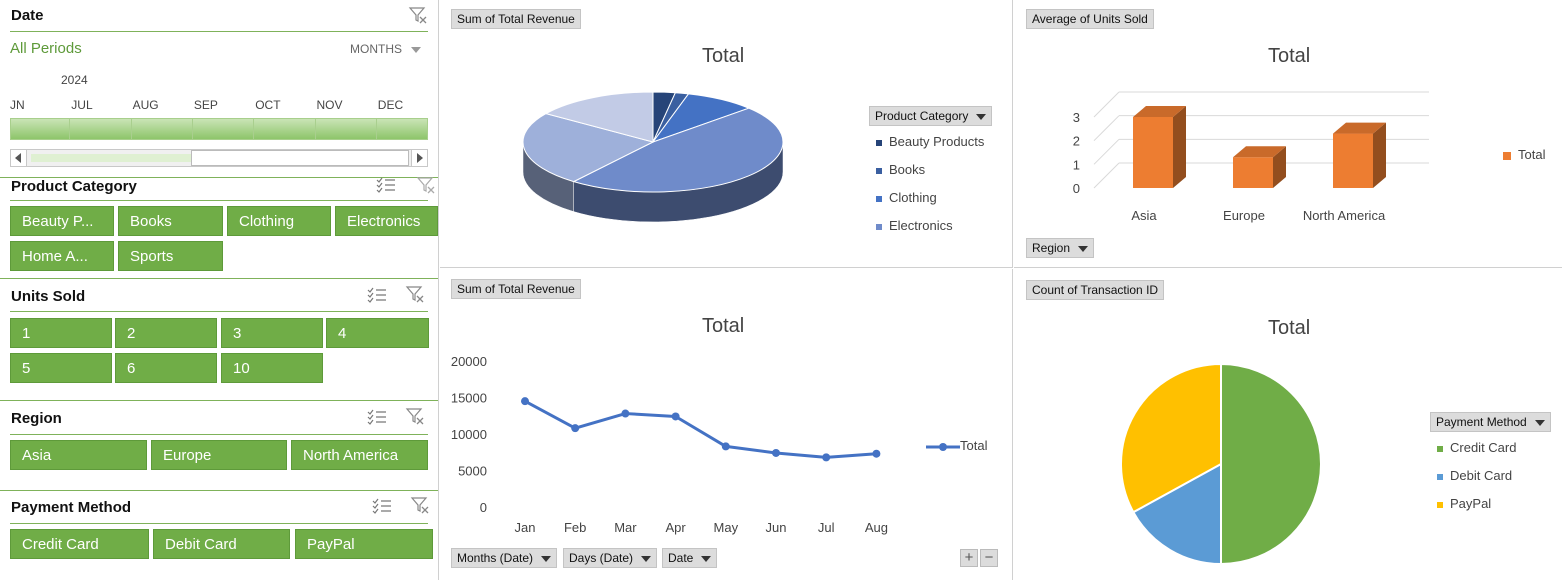  Describe the element at coordinates (170, 256) in the screenshot. I see `slicer-item-sports: Sports` at that location.